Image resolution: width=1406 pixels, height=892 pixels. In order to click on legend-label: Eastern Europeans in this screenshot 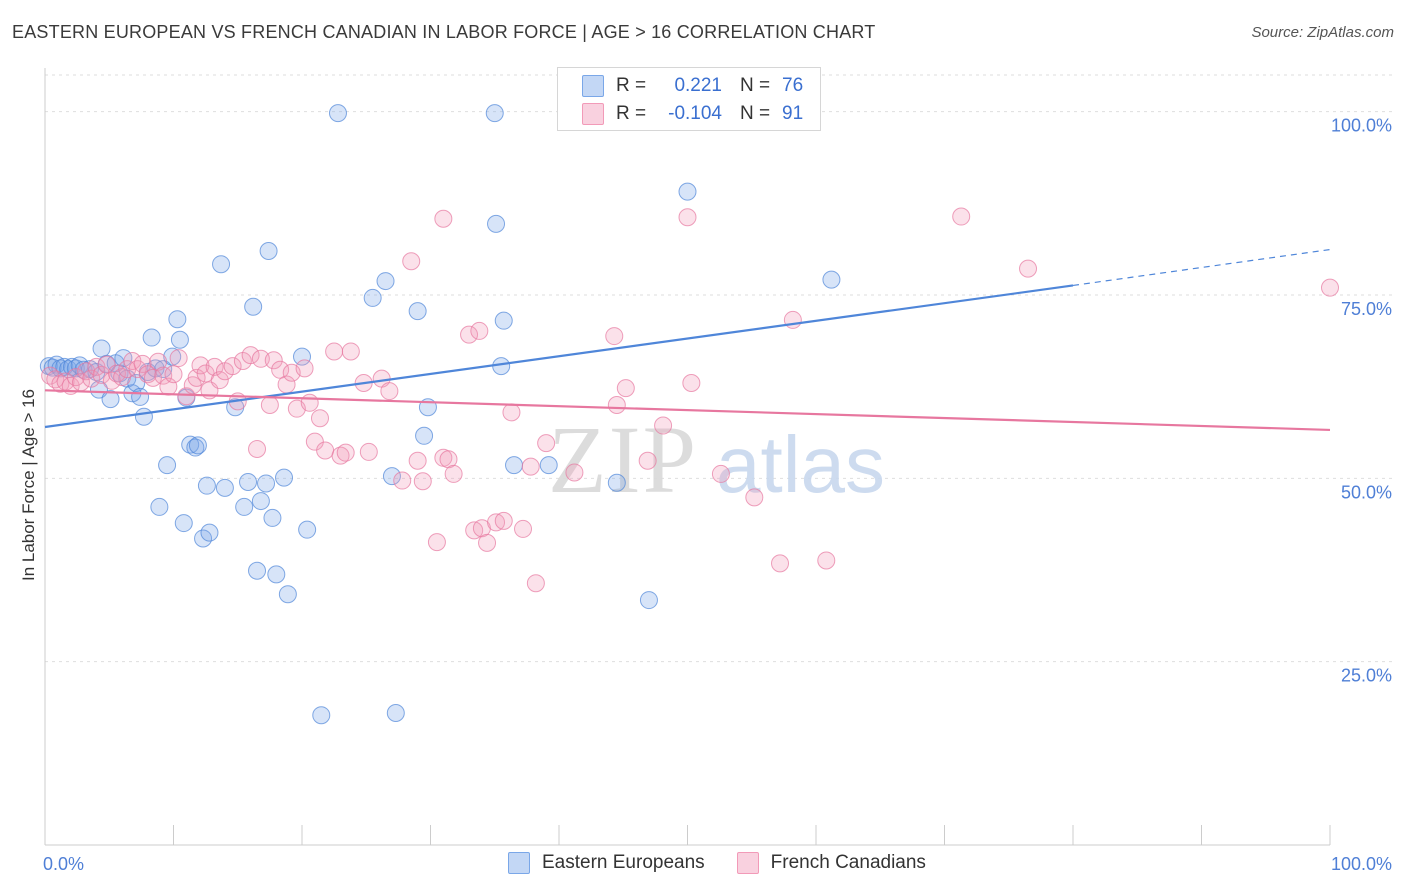, I will do `click(623, 862)`.